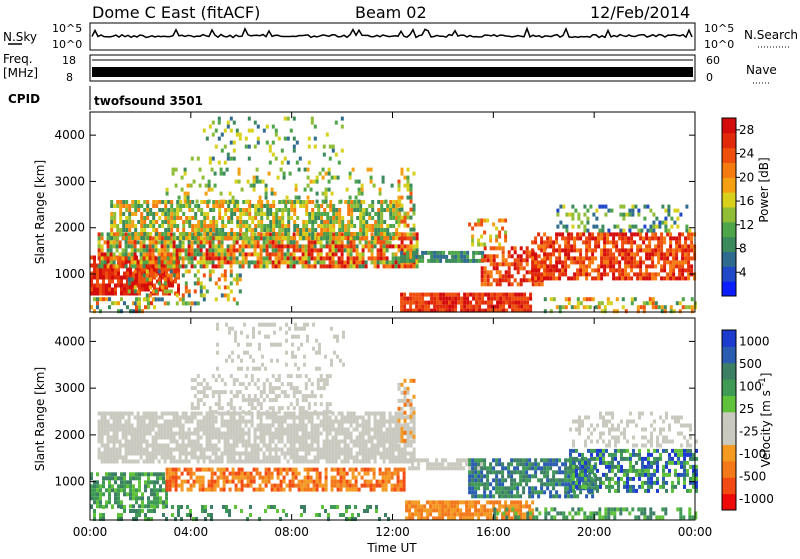 The image size is (800, 559). I want to click on colorbar-swatch, so click(729, 229).